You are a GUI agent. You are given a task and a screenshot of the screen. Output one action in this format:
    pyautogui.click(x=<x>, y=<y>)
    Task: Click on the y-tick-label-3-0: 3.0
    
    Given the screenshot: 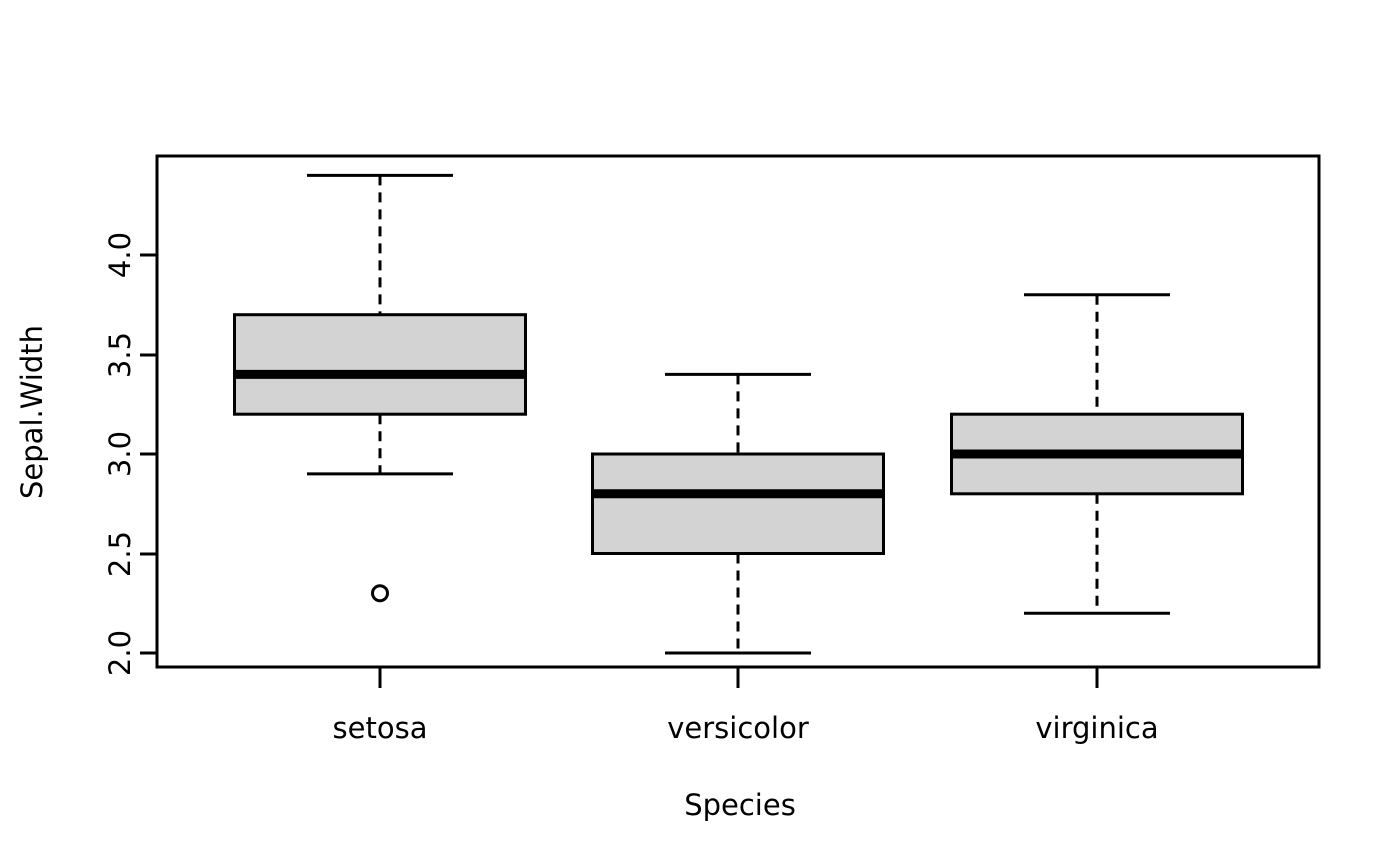 What is the action you would take?
    pyautogui.click(x=120, y=454)
    